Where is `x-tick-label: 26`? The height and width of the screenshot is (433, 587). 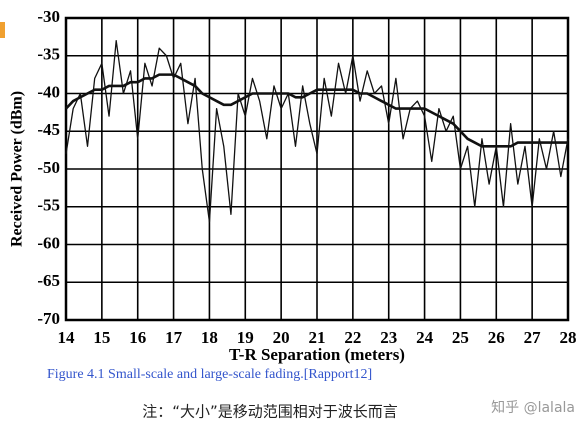 x-tick-label: 26 is located at coordinates (496, 337).